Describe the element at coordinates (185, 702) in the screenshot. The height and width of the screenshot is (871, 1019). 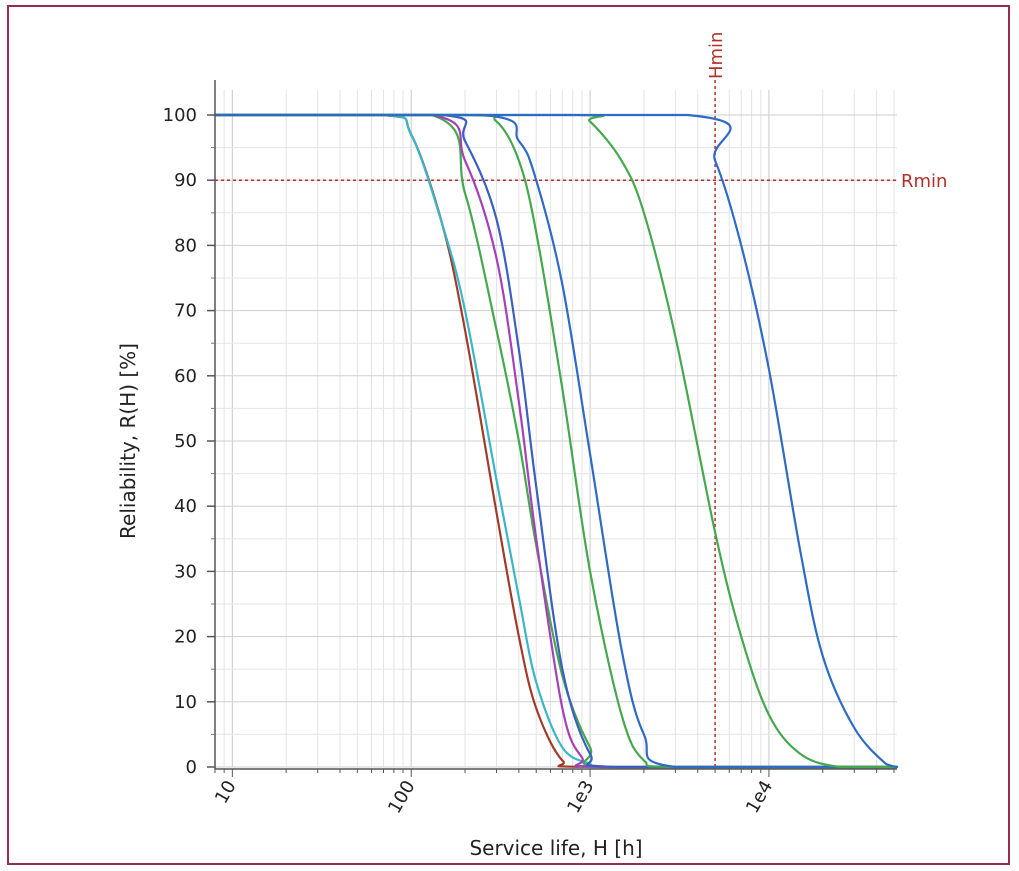
I see `y-tick-label: 10` at that location.